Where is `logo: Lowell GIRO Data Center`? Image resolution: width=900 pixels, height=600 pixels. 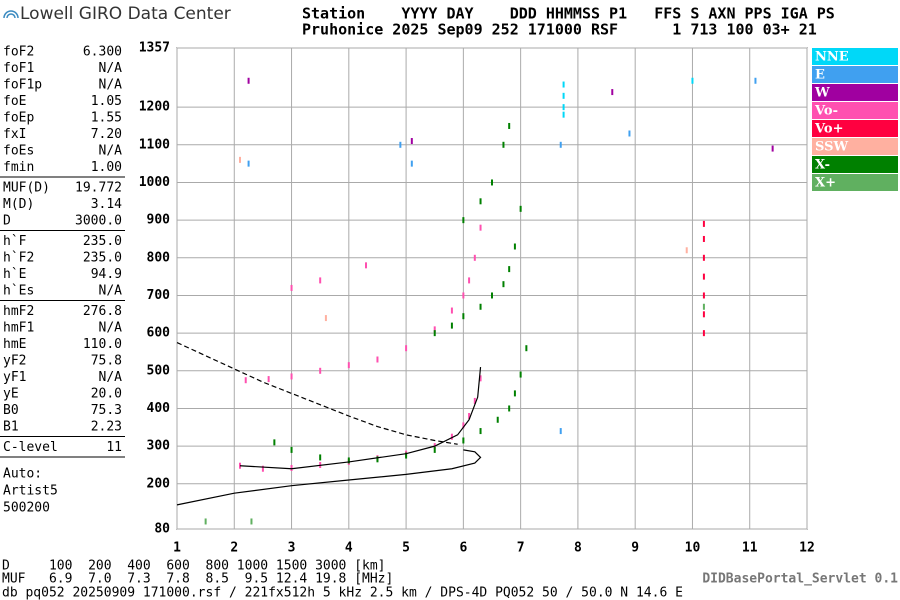
logo: Lowell GIRO Data Center is located at coordinates (117, 14).